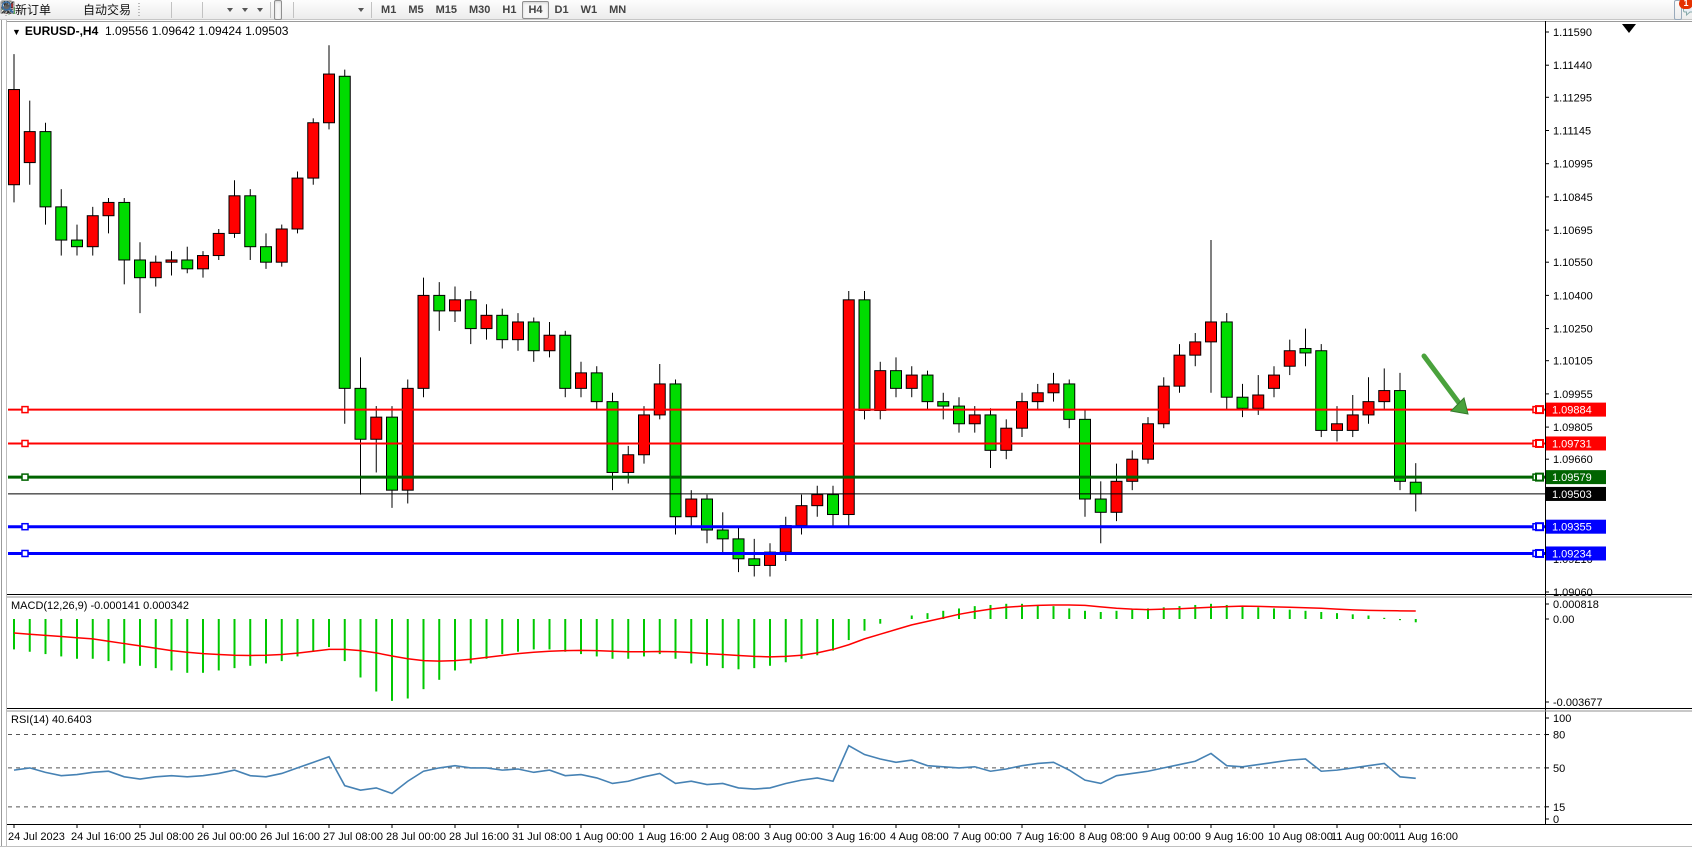 The image size is (1692, 848). What do you see at coordinates (1576, 553) in the screenshot?
I see `price-badge-box` at bounding box center [1576, 553].